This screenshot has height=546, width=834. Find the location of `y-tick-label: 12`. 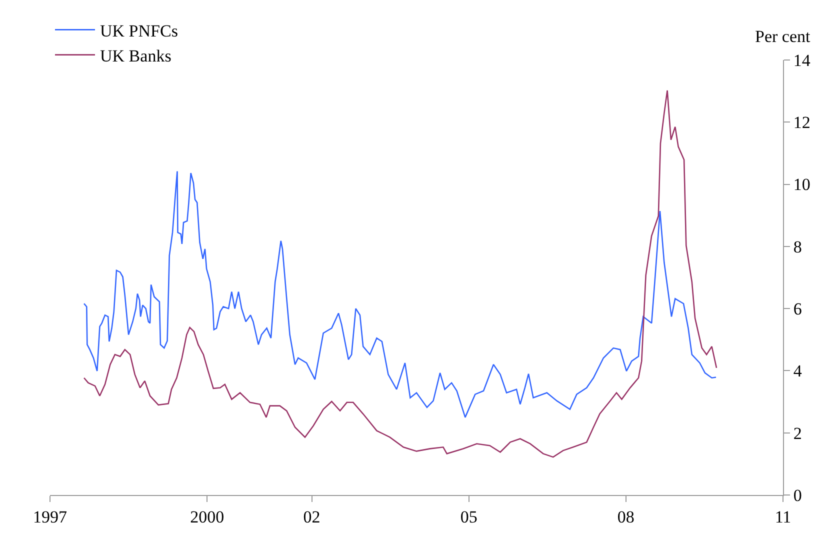

y-tick-label: 12 is located at coordinates (801, 122).